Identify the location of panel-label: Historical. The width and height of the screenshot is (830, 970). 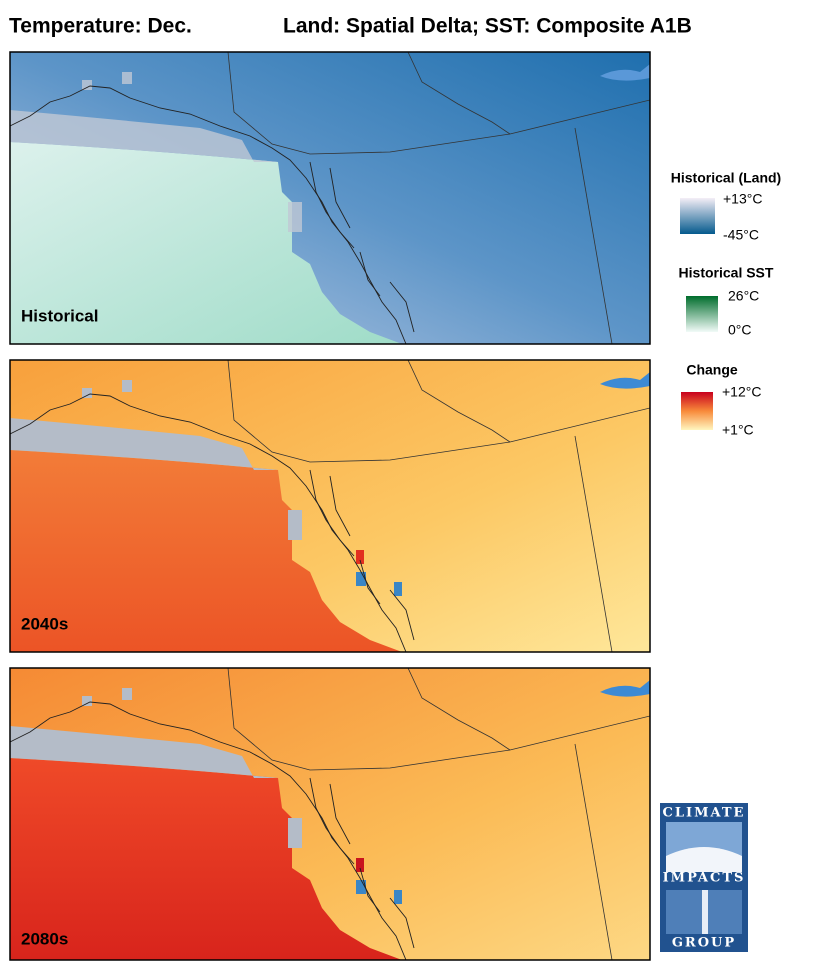
(59, 315).